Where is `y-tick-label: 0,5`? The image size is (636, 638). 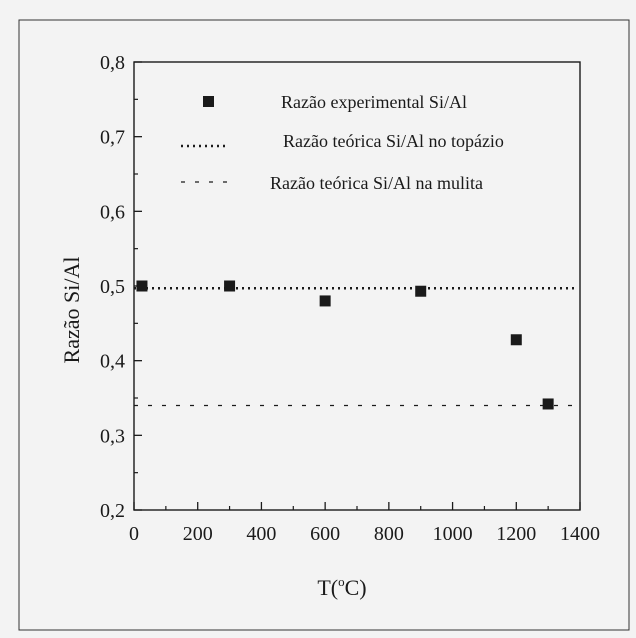 y-tick-label: 0,5 is located at coordinates (112, 287).